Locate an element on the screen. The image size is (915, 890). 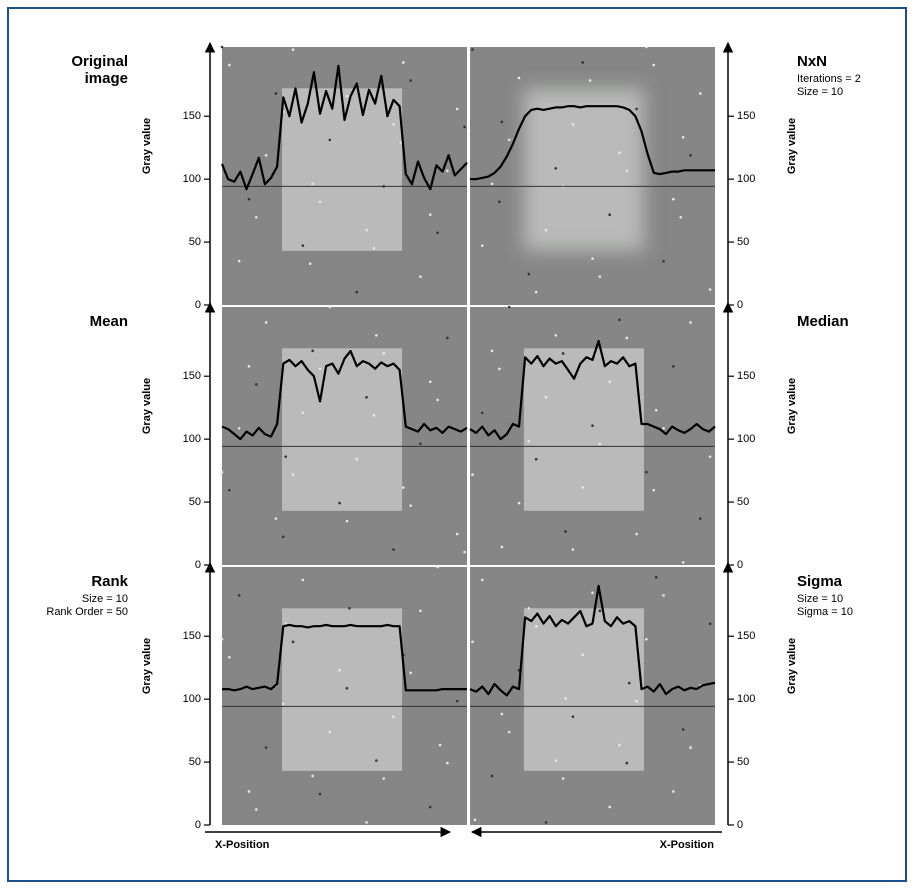
panel-title: Sigma is located at coordinates (820, 581).